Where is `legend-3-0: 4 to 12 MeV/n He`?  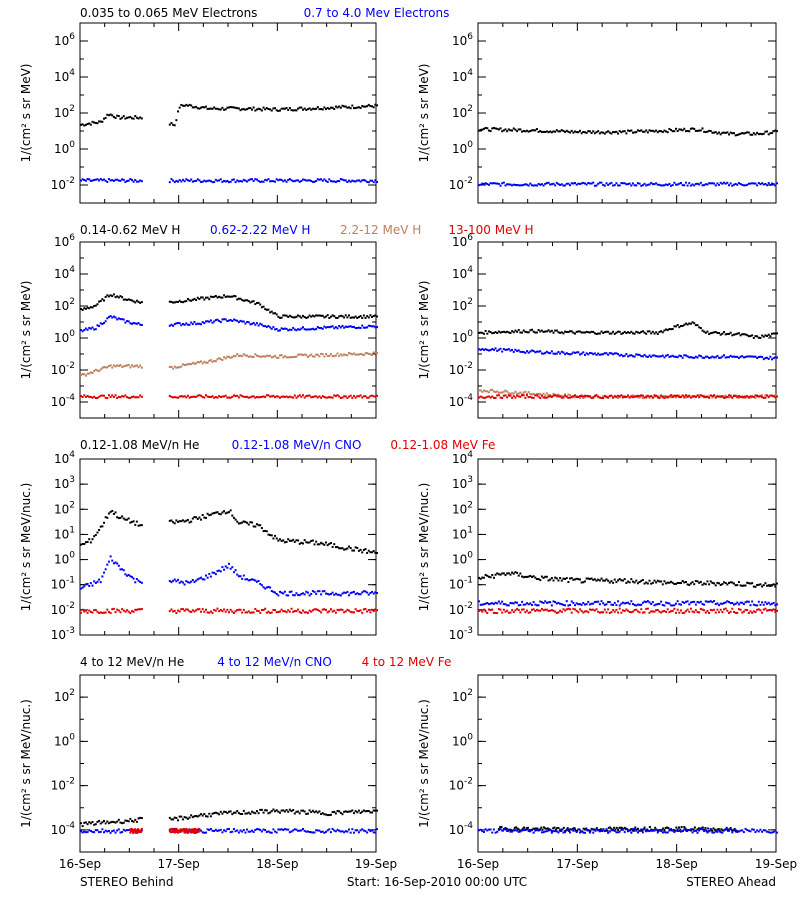 legend-3-0: 4 to 12 MeV/n He is located at coordinates (132, 662).